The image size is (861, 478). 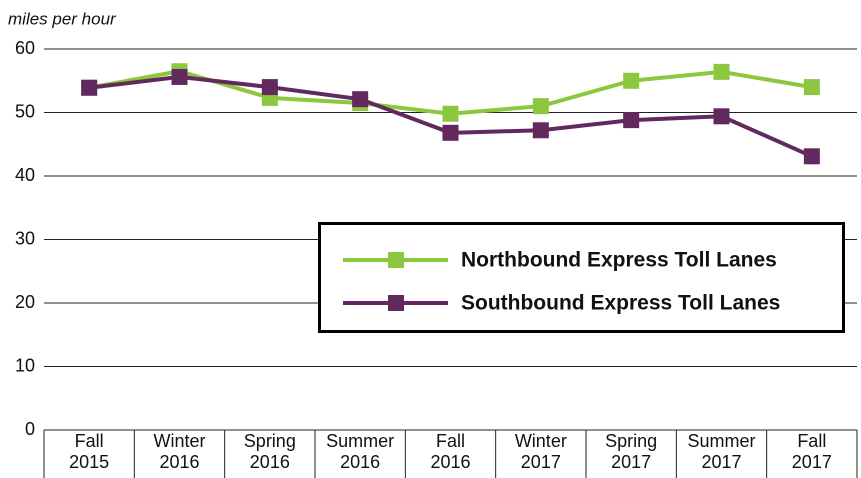 What do you see at coordinates (360, 451) in the screenshot?
I see `x-tick-label: Summer 2016` at bounding box center [360, 451].